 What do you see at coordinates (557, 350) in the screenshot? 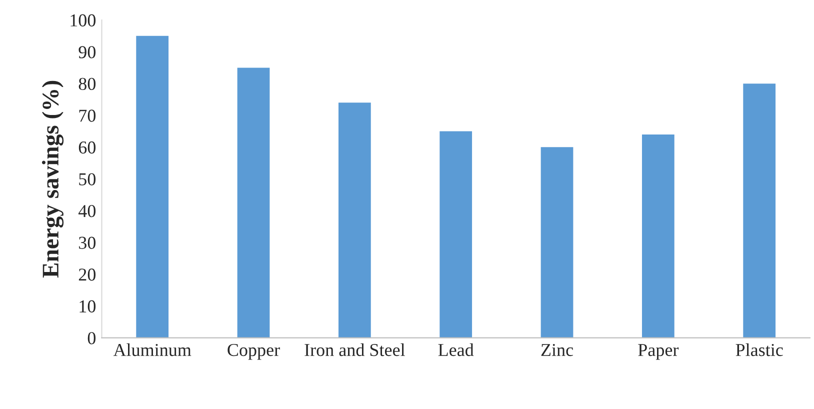
I see `x-tick-label: Zinc` at bounding box center [557, 350].